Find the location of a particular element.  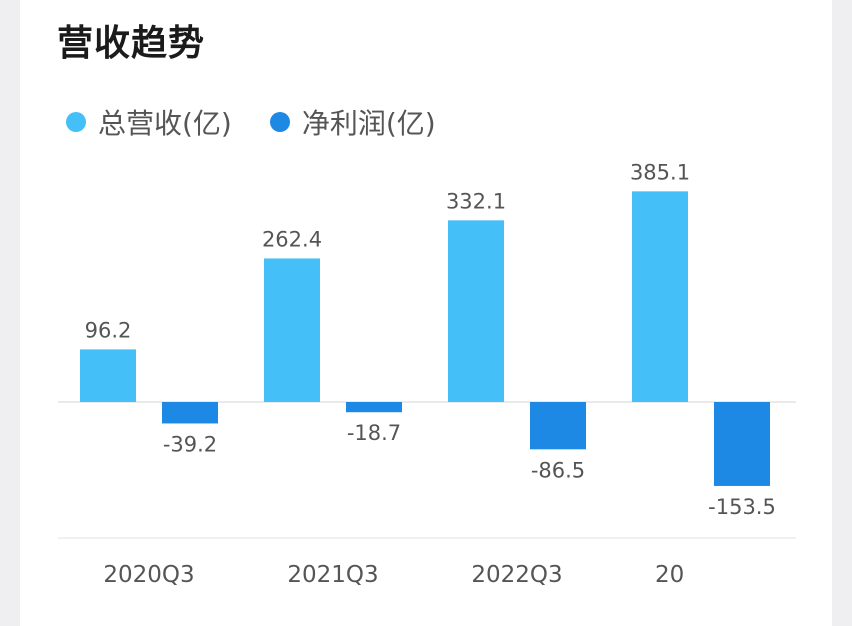

legend-label-revenue: 总营收(亿) is located at coordinates (165, 123).